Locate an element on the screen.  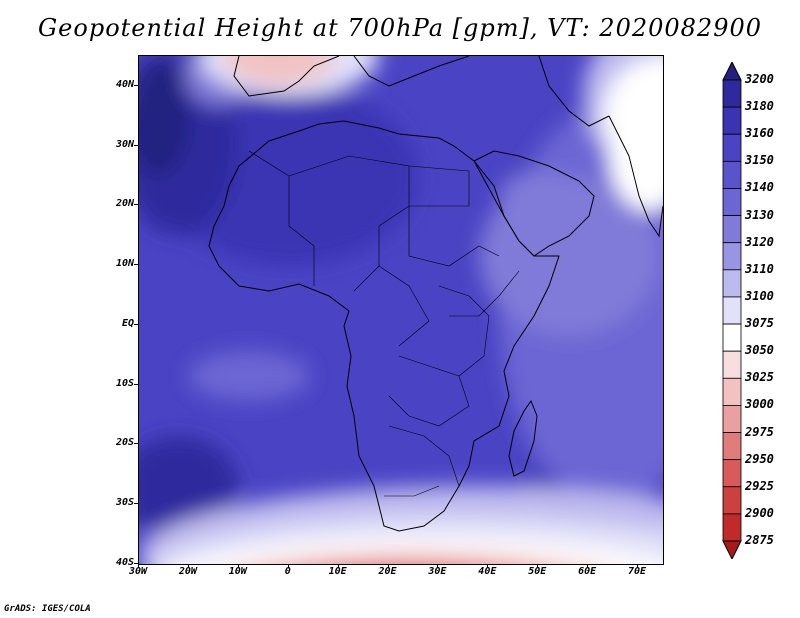
lon-label: 40E is located at coordinates (487, 571).